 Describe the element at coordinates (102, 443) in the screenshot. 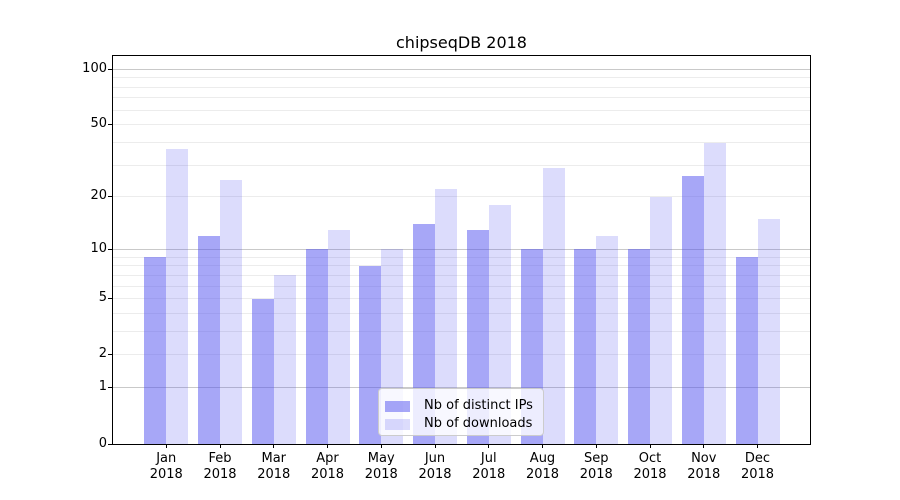

I see `y-tick-label-0: 0` at that location.